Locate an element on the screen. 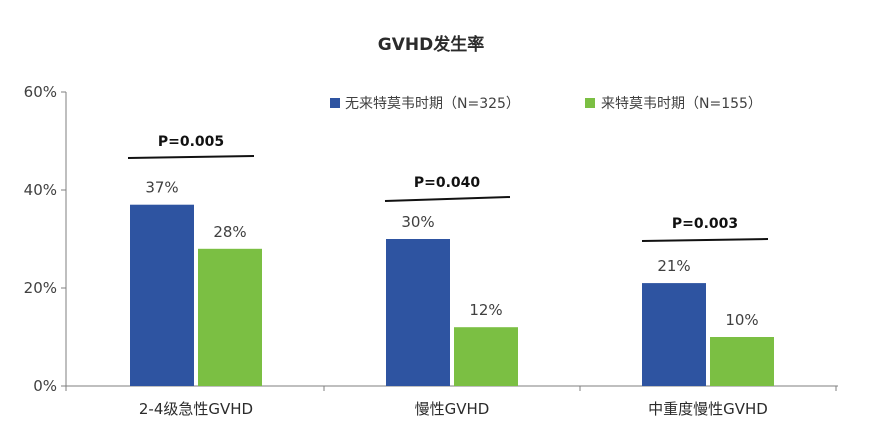 This screenshot has height=442, width=876. p-value-label: P=0.040 is located at coordinates (447, 183).